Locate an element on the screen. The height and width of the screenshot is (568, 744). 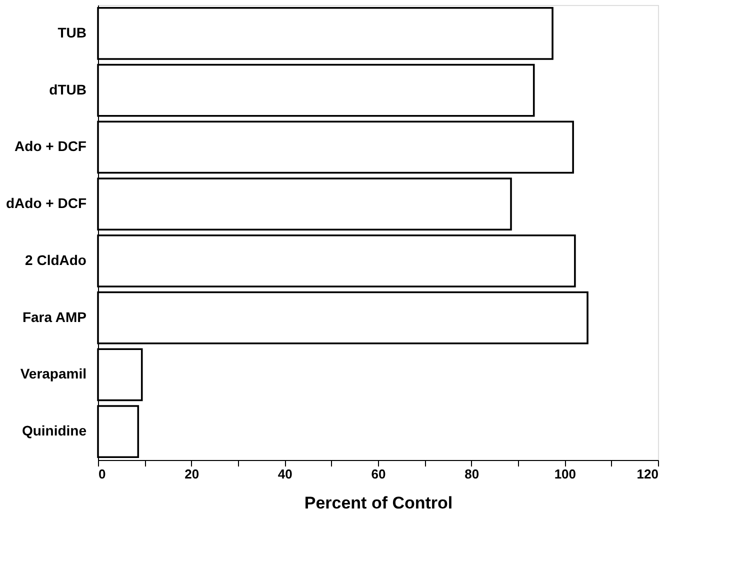
y-tick-label: 2 CldAdo is located at coordinates (55, 260).